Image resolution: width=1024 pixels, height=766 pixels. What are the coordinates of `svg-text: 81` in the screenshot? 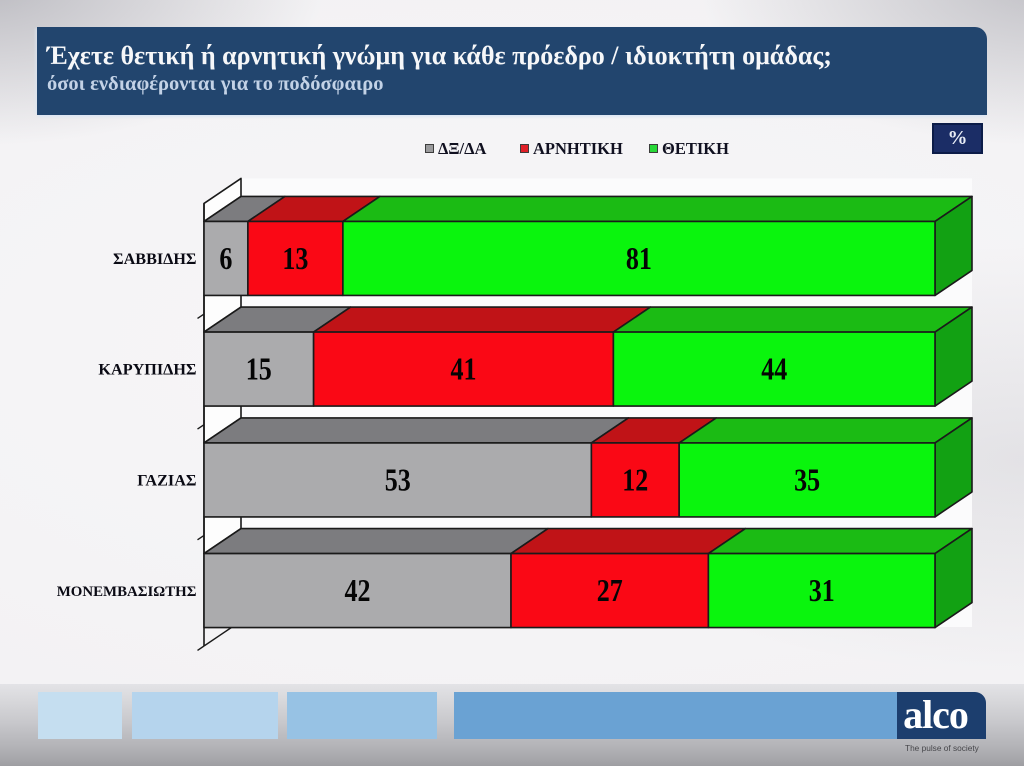 It's located at (639, 258).